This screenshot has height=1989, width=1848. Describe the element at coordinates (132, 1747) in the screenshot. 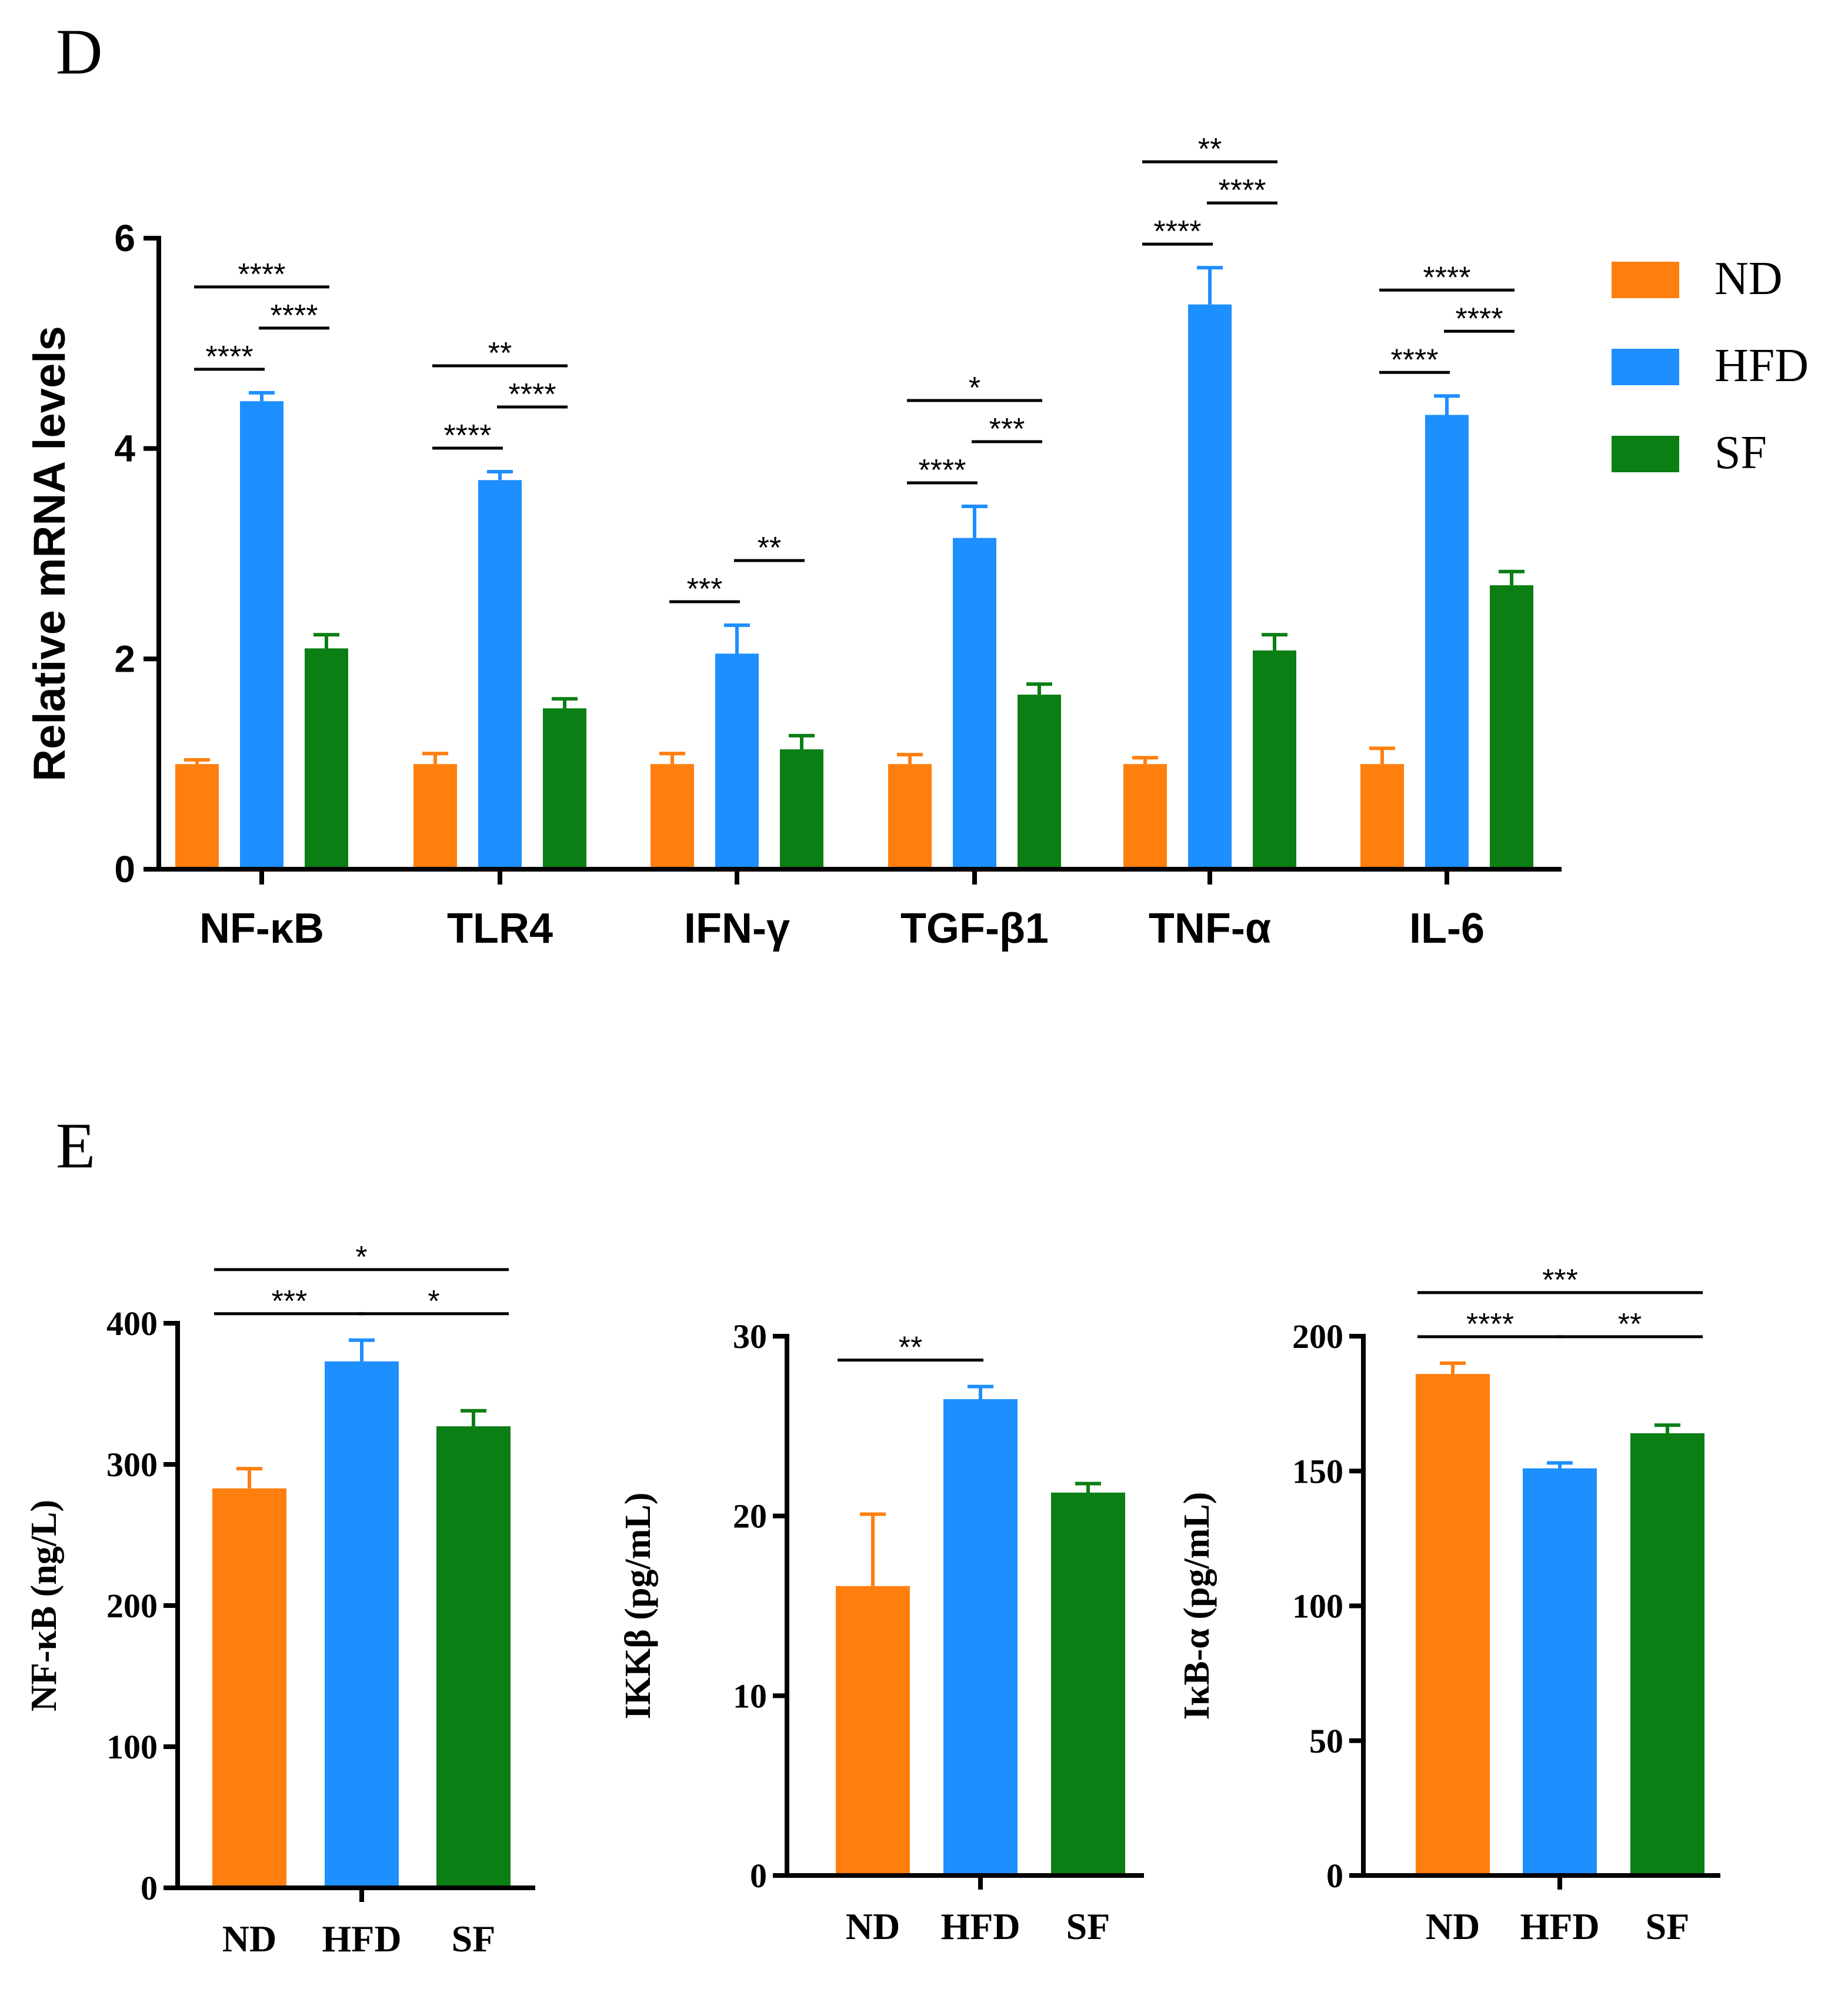

I see `e1-y-tick-label-100: 100` at that location.